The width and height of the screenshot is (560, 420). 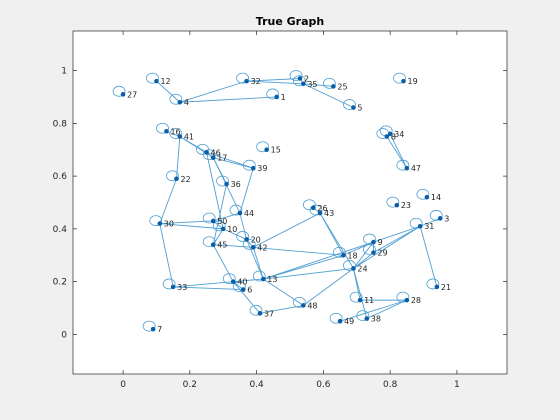 I want to click on node-label: 39, so click(x=262, y=168).